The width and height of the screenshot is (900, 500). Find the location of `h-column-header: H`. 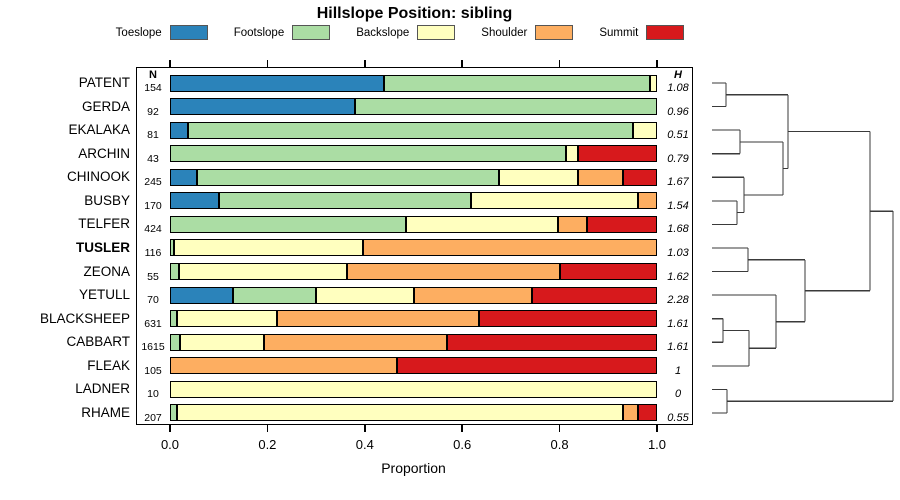

h-column-header: H is located at coordinates (678, 75).